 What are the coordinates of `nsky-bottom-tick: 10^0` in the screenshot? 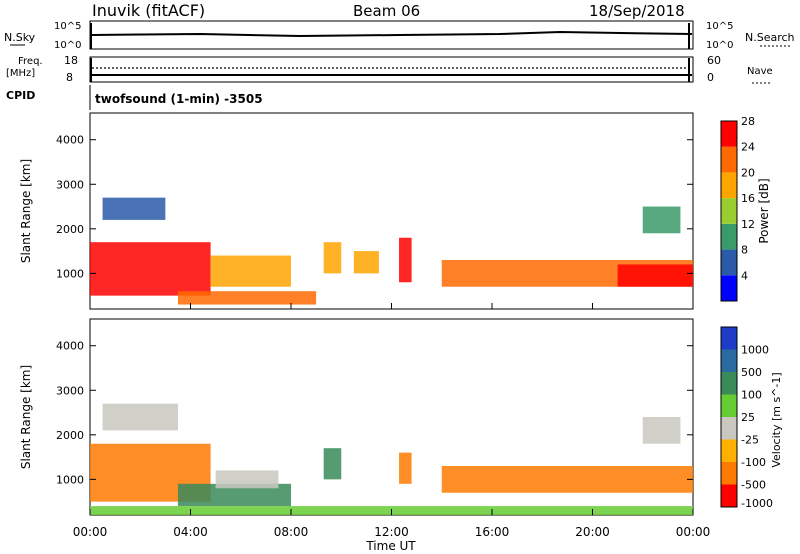 It's located at (67, 45).